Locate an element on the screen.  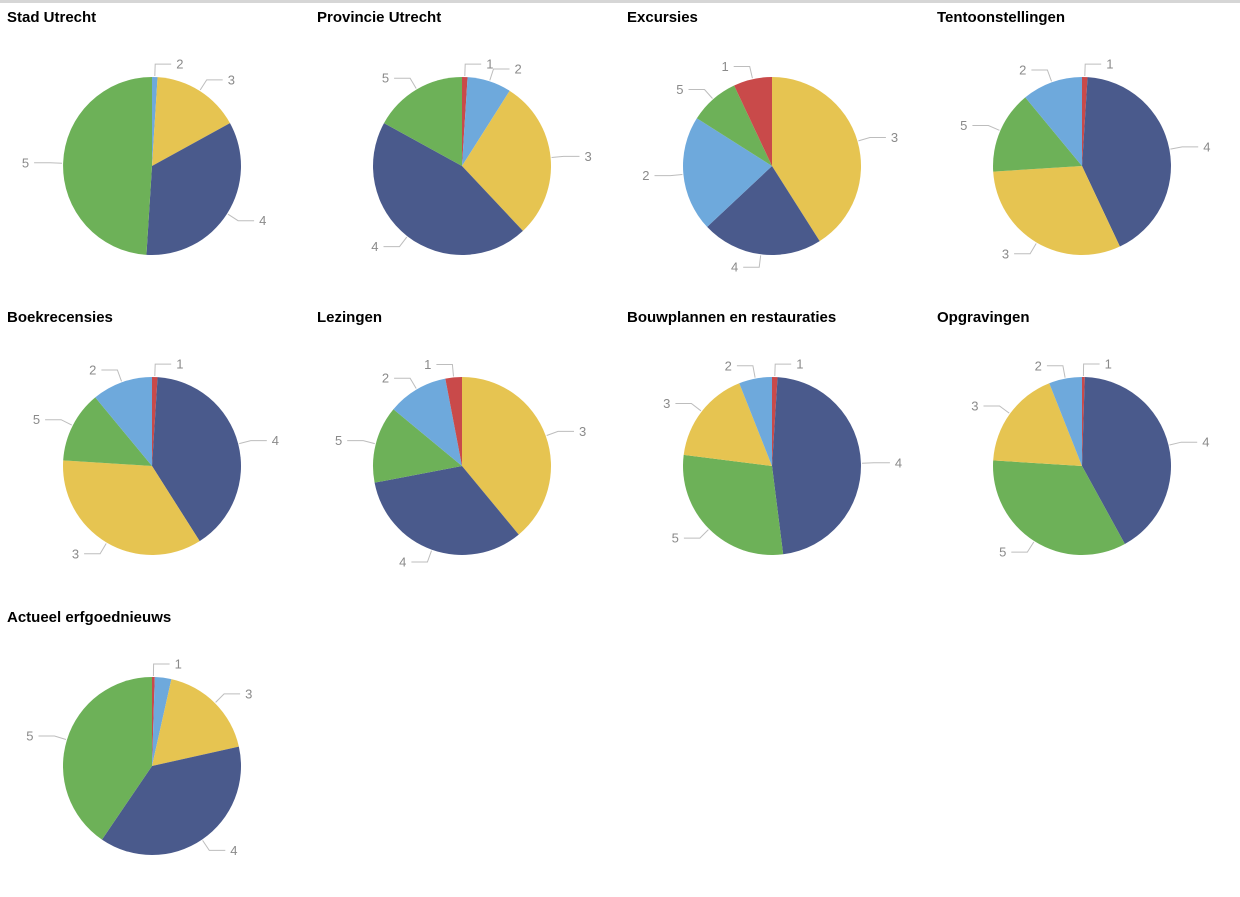
pie-chart: 3 4 2 5 1 is located at coordinates (775, 164).